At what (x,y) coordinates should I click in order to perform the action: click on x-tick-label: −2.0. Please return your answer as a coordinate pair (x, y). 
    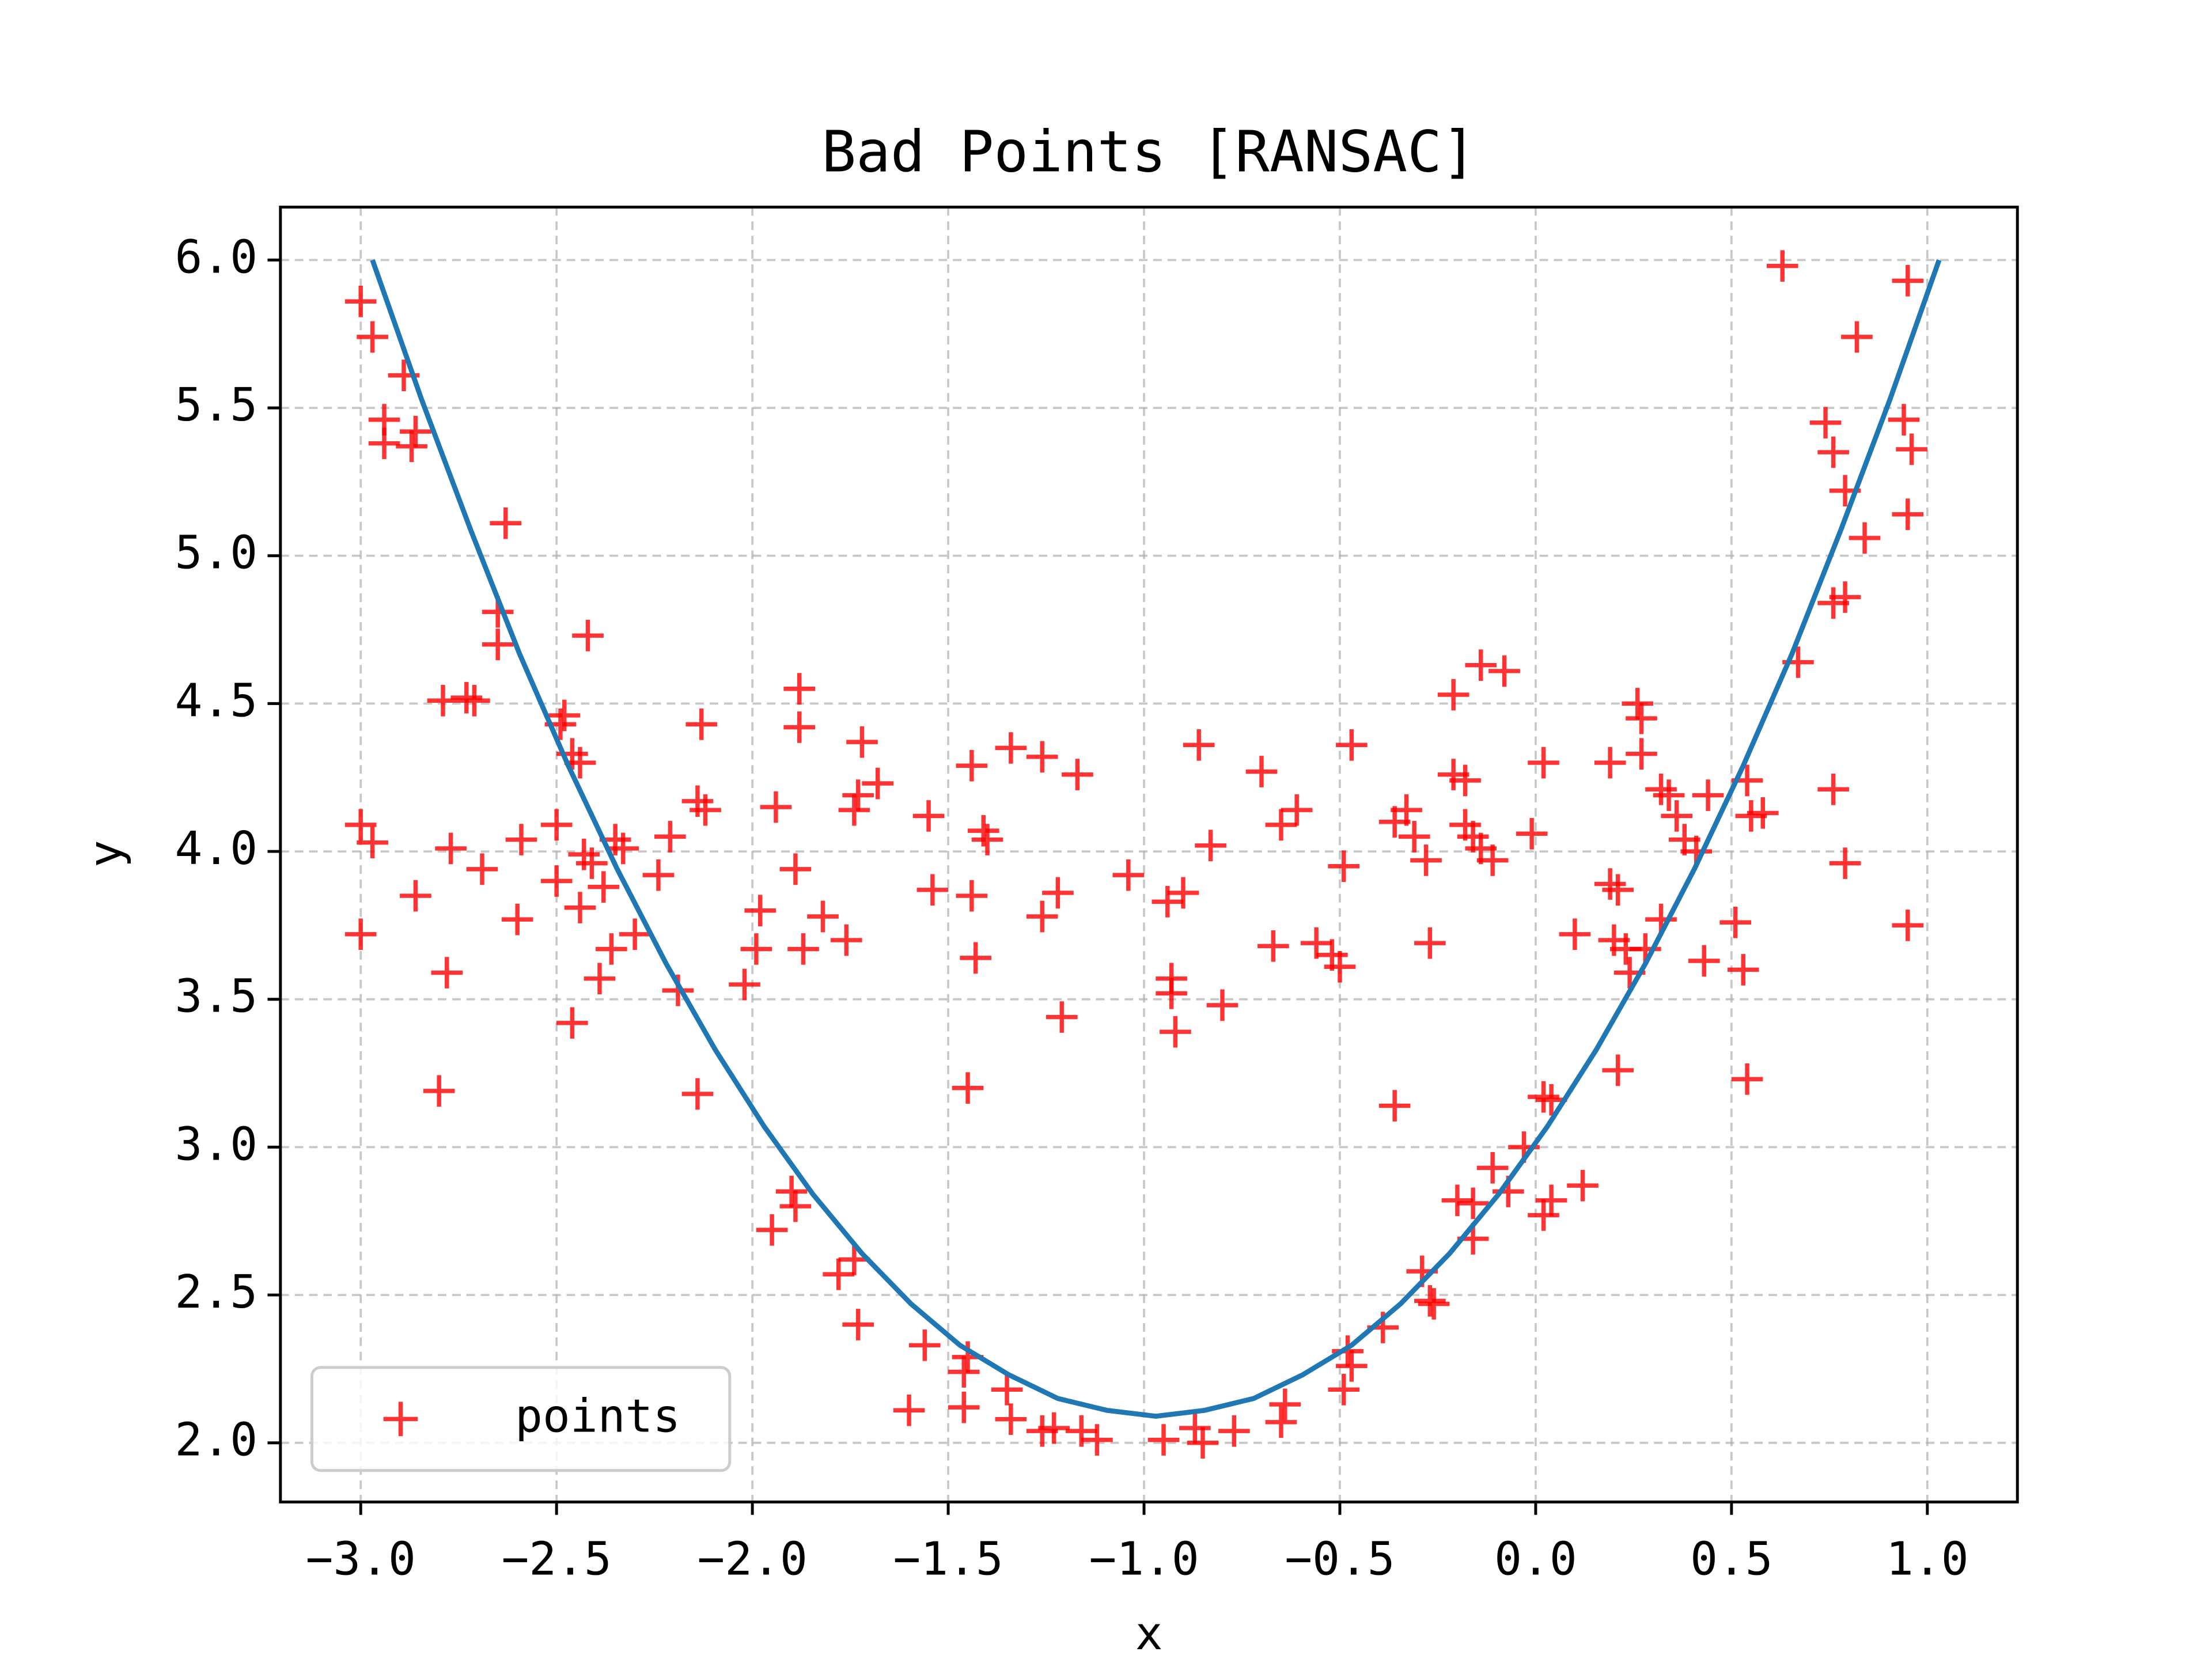
    Looking at the image, I should click on (752, 1559).